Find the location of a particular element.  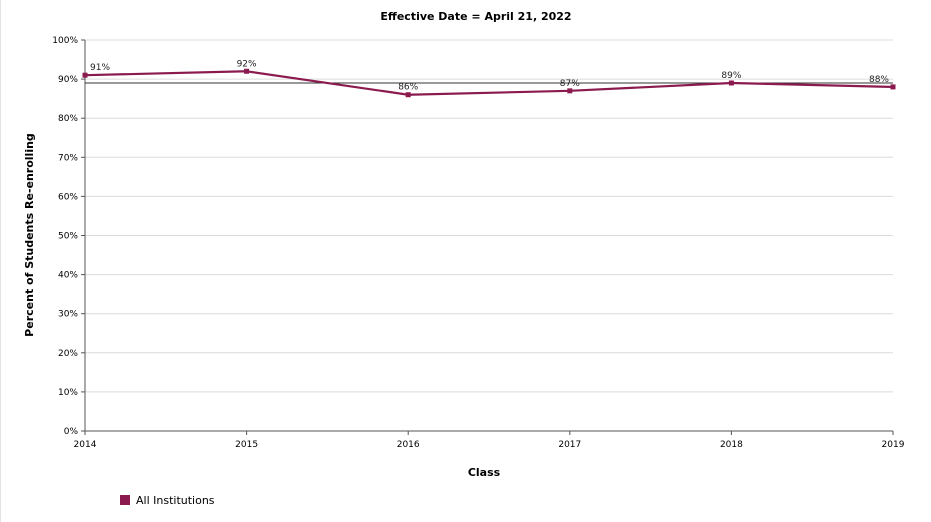

x-tick-labels: 2014 2015 2016 2017 2018 2019 is located at coordinates (489, 445).